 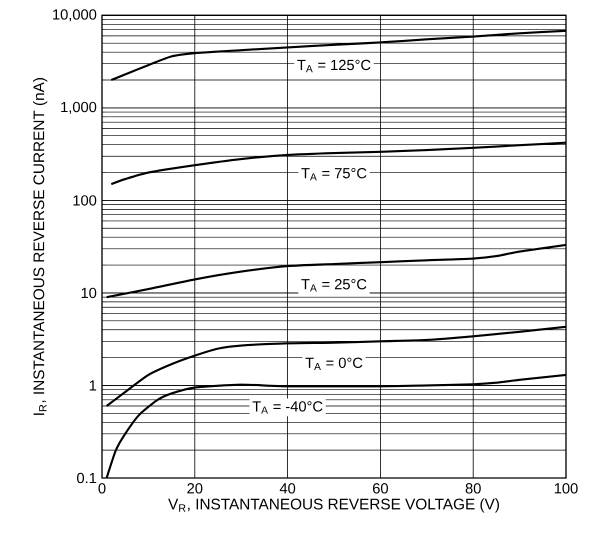 What do you see at coordinates (566, 488) in the screenshot?
I see `x-tick-label: 100` at bounding box center [566, 488].